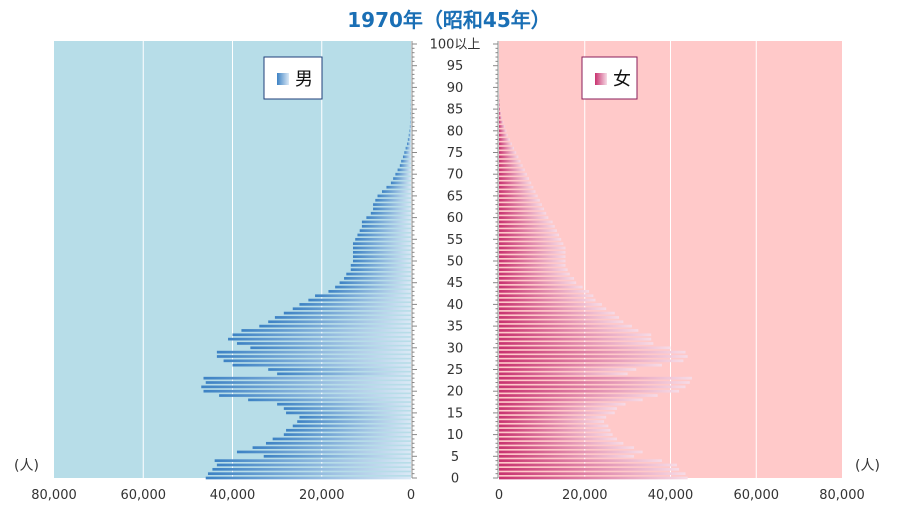 This screenshot has width=898, height=523. What do you see at coordinates (455, 66) in the screenshot?
I see `age-tick-label: 95` at bounding box center [455, 66].